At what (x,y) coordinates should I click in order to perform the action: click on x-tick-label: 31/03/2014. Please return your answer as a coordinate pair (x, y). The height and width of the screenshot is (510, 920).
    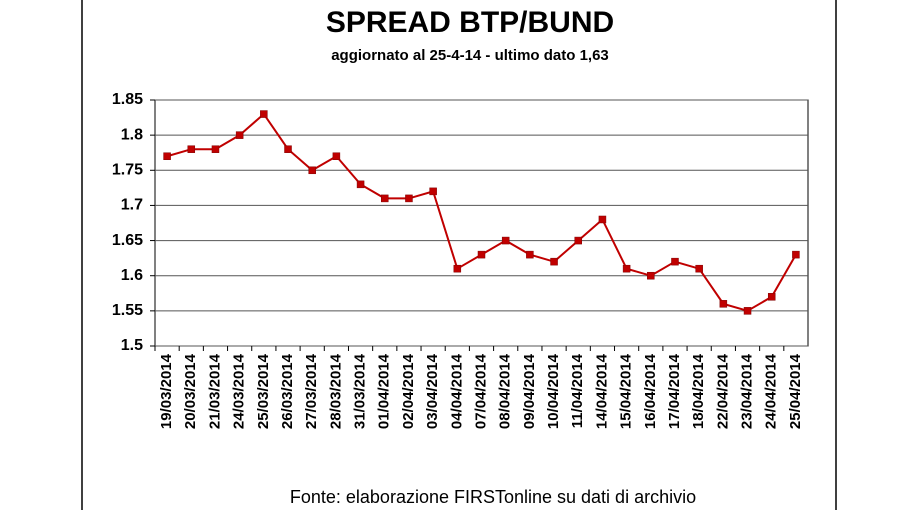
    Looking at the image, I should click on (360, 391).